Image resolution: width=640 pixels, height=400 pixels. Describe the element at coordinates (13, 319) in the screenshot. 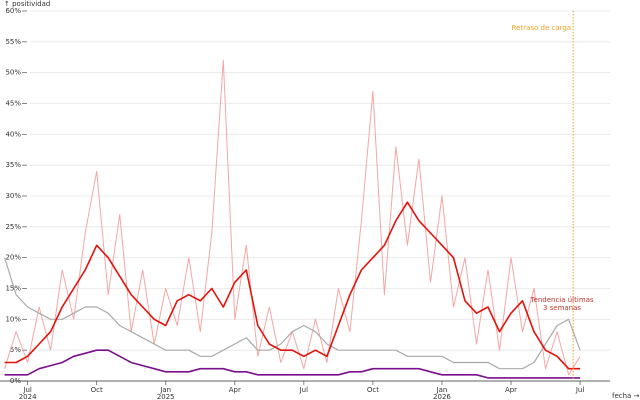

I see `y-tick-label: 10%` at that location.